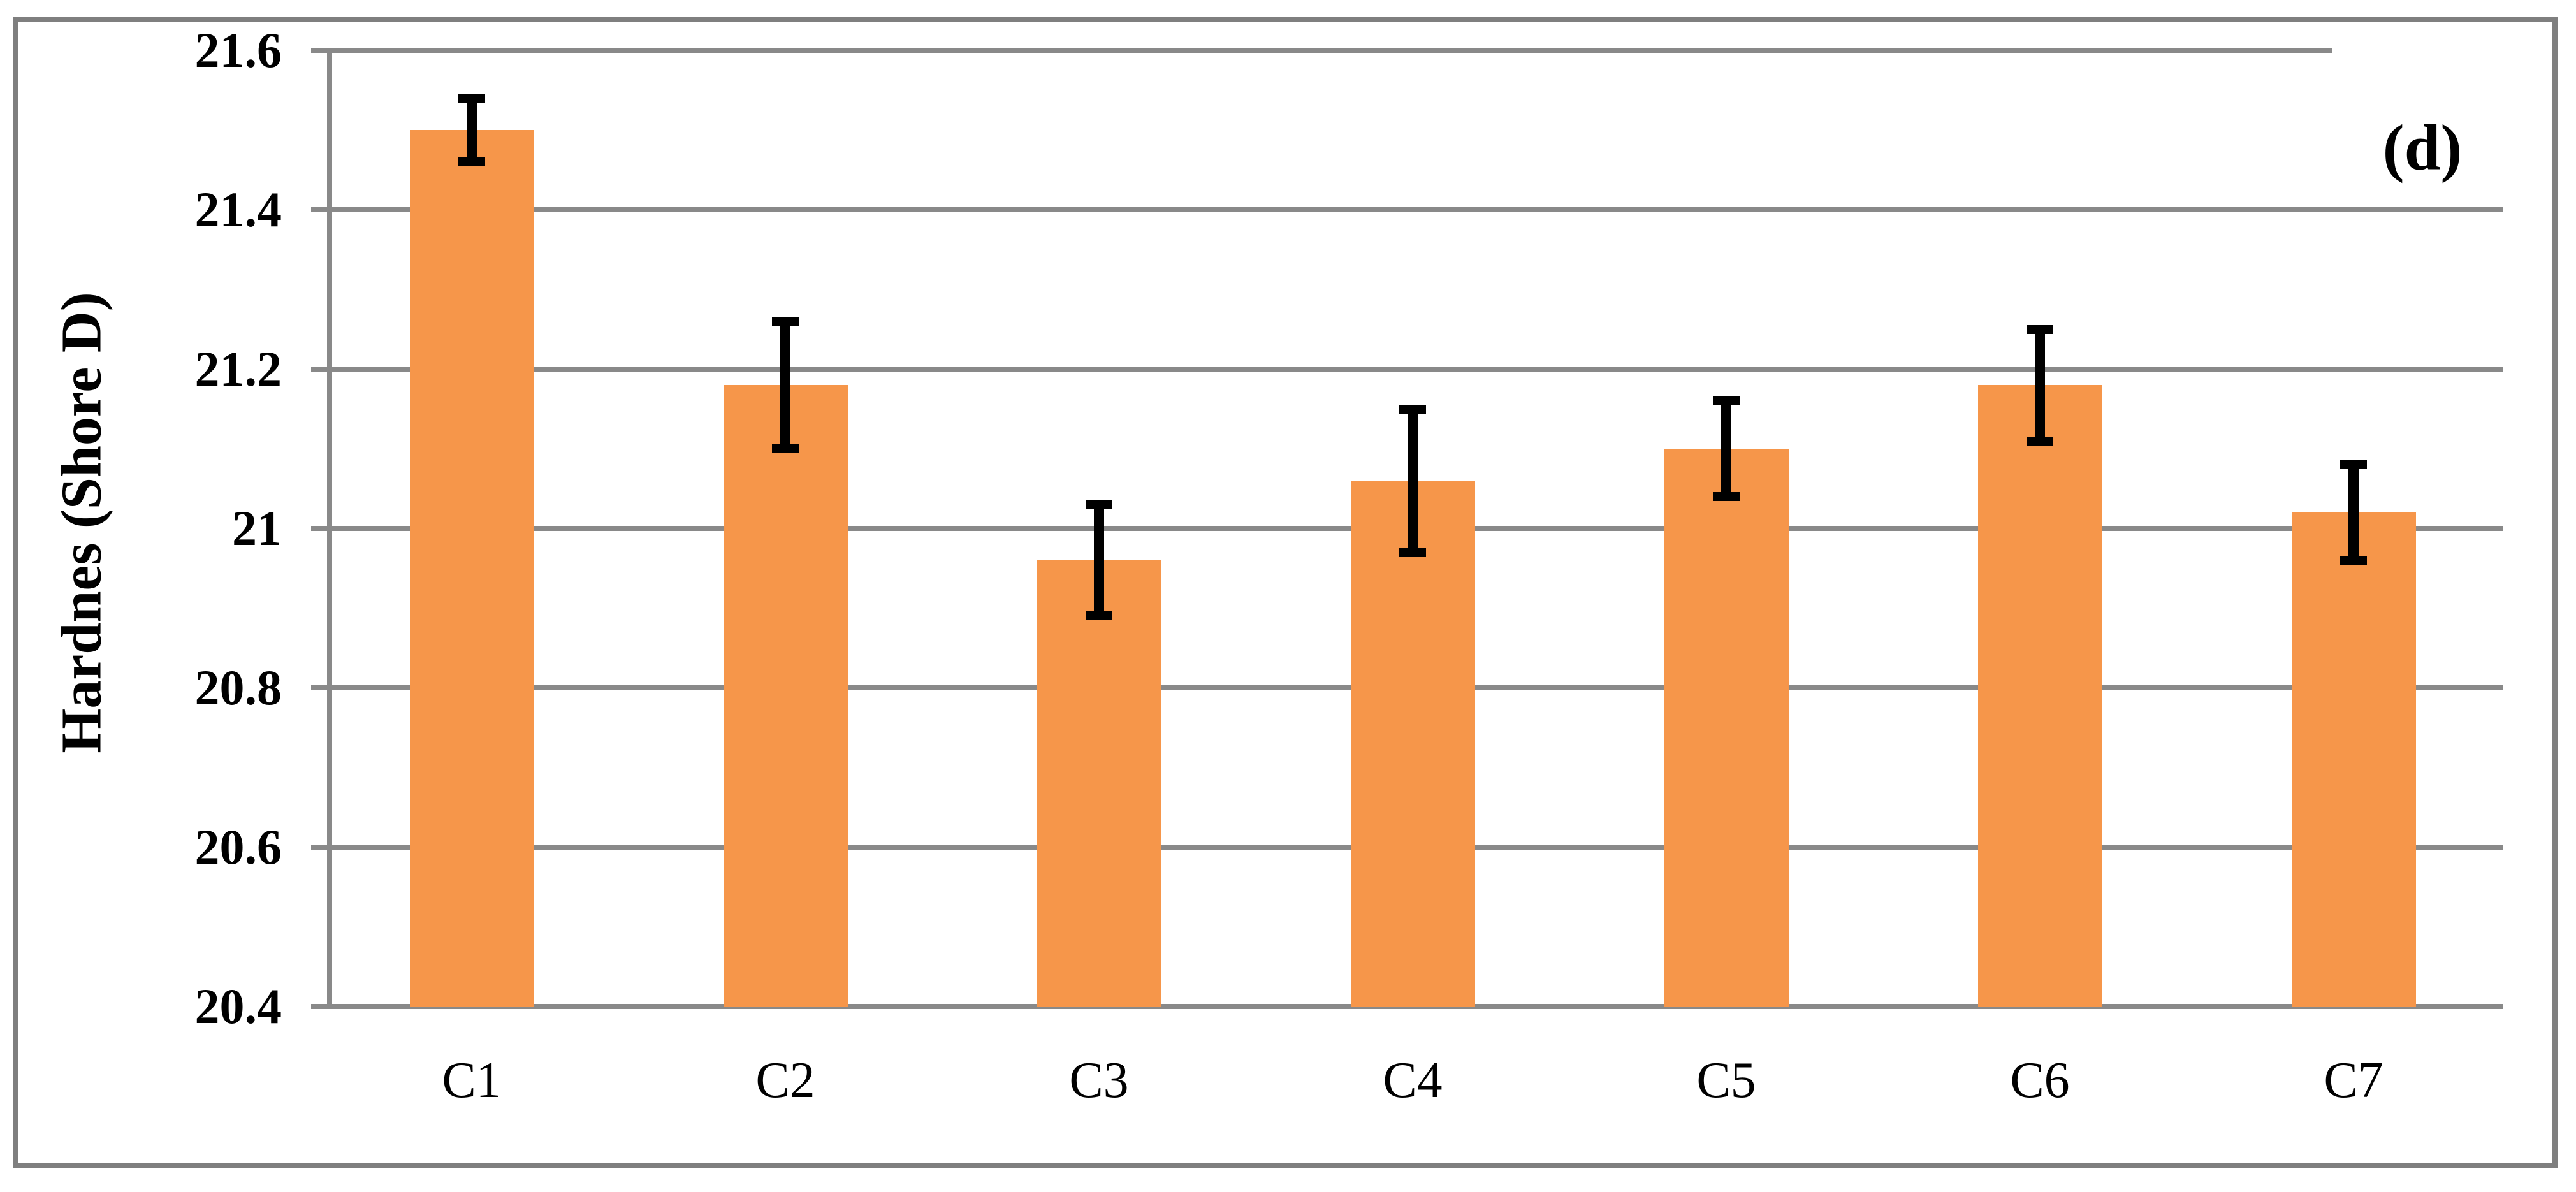  What do you see at coordinates (238, 209) in the screenshot?
I see `y-tick-label: 21.4` at bounding box center [238, 209].